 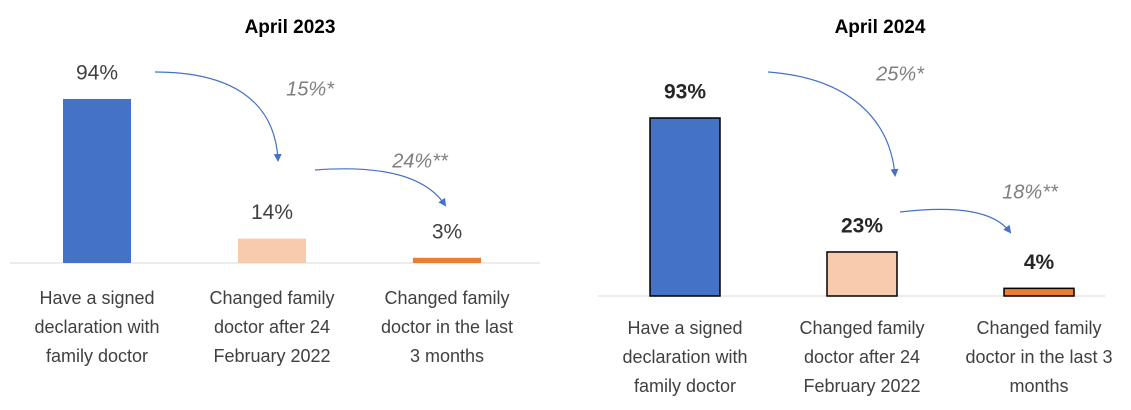 I want to click on annotation: 15%*, so click(x=310, y=89).